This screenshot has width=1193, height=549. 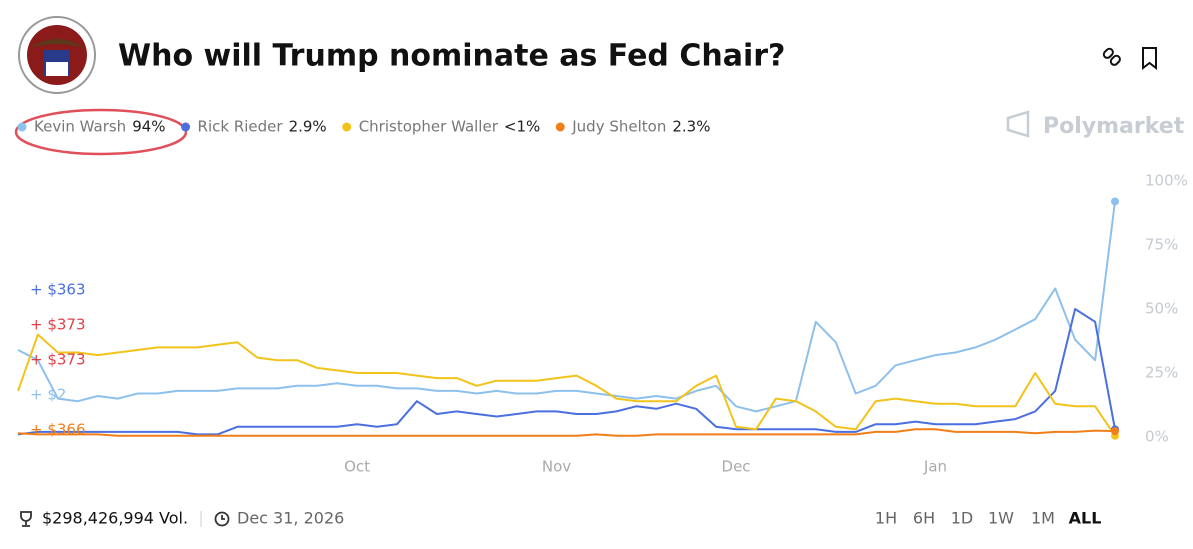 I want to click on bookmark-icon, so click(x=1149, y=59).